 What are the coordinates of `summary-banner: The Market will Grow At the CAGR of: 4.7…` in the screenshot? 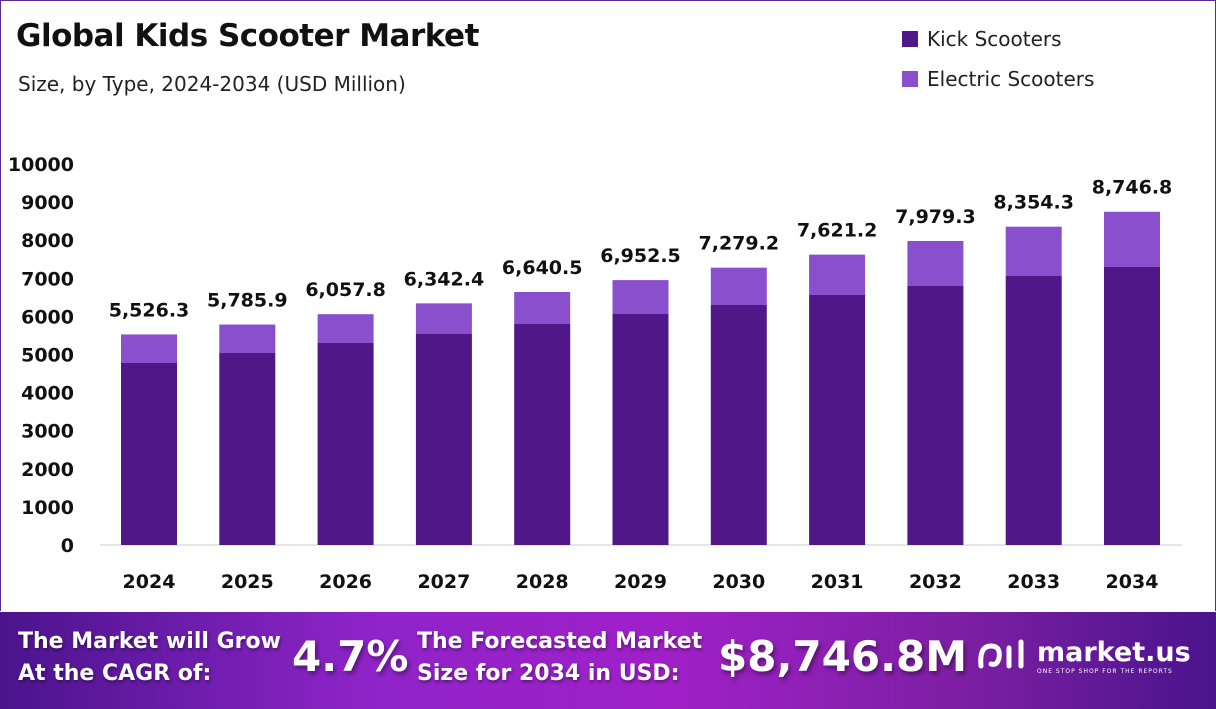 It's located at (608, 660).